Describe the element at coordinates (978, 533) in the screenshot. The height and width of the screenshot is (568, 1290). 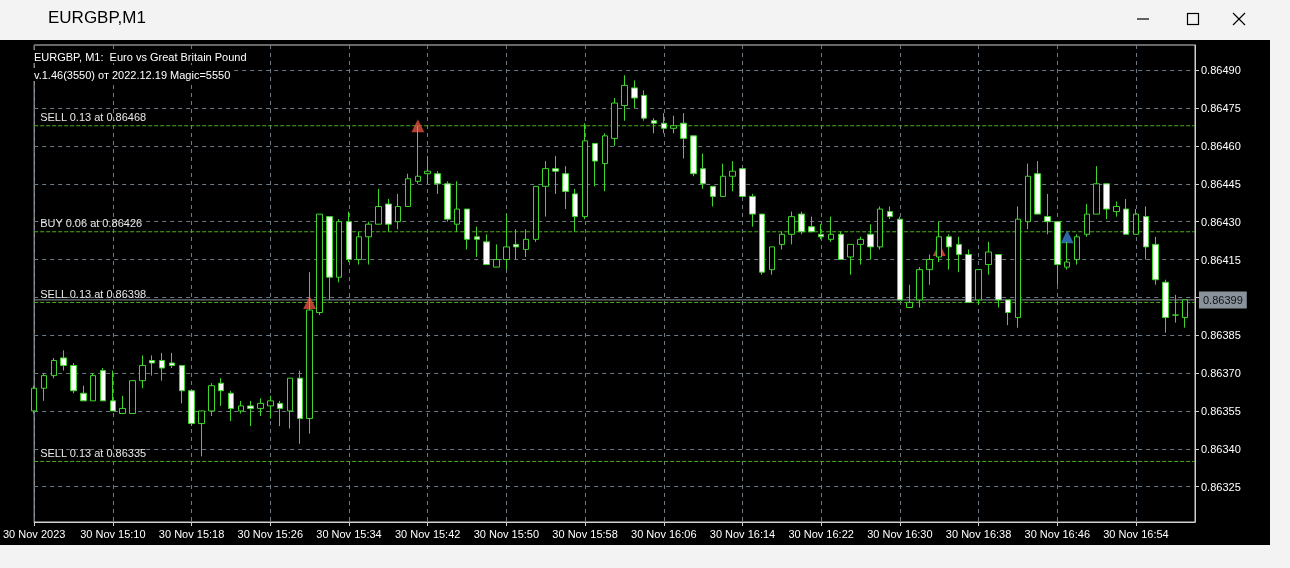
I see `x-tick-label: 30 Nov 16:38` at that location.